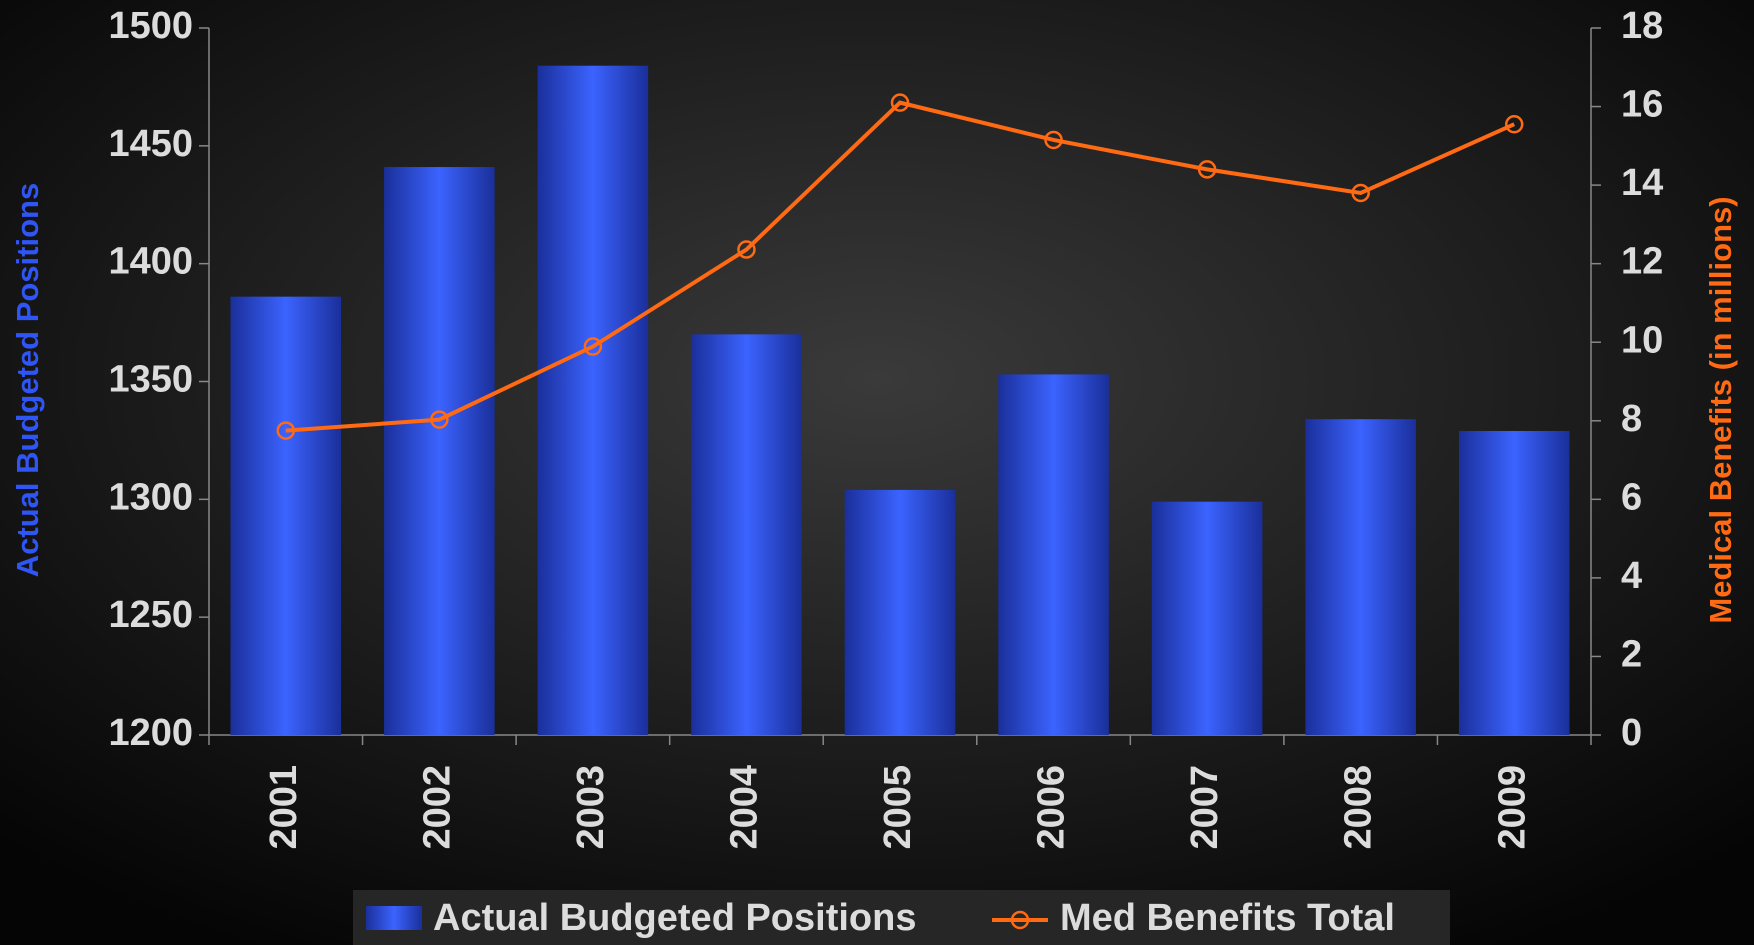 This screenshot has width=1754, height=945. What do you see at coordinates (1642, 183) in the screenshot?
I see `y2-tick-label: 14` at bounding box center [1642, 183].